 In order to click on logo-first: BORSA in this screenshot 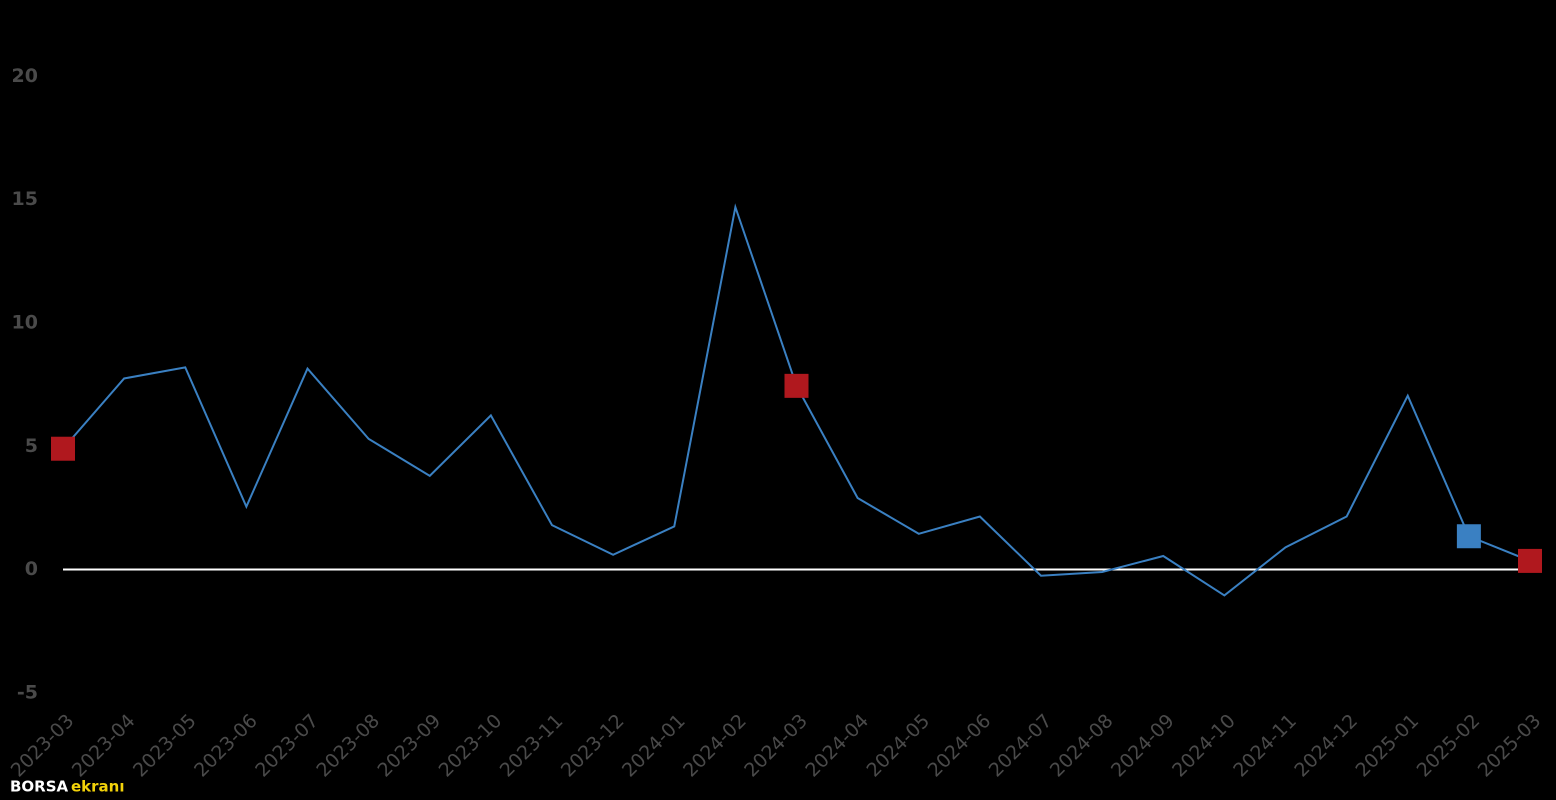, I will do `click(39, 787)`.